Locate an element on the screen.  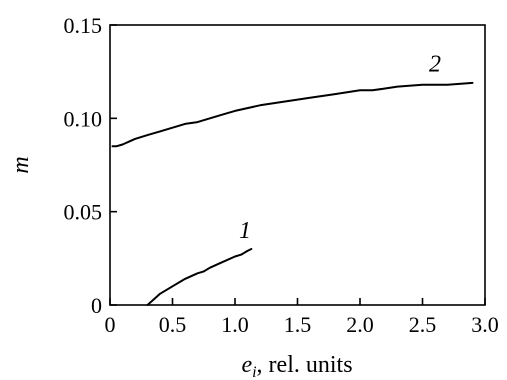
y-tick-label-1: 0.05 is located at coordinates (83, 212).